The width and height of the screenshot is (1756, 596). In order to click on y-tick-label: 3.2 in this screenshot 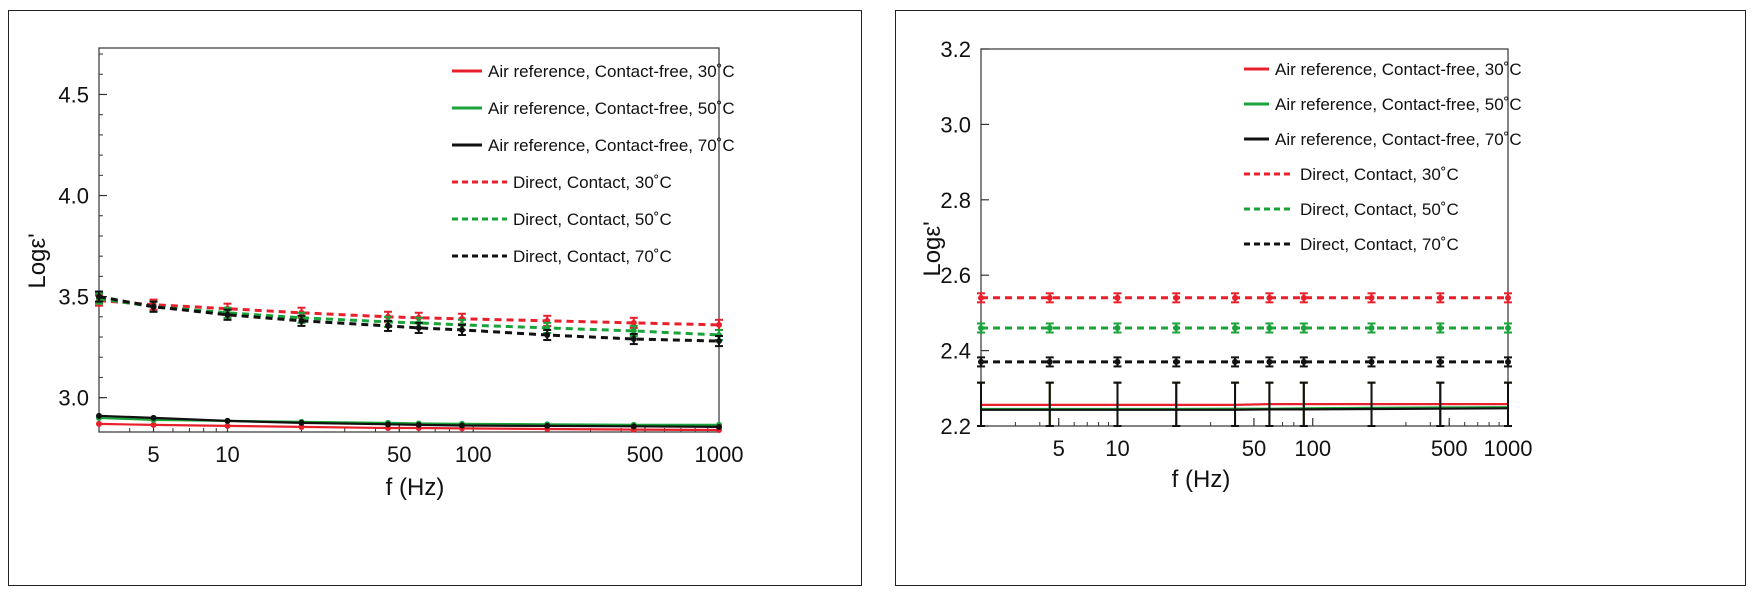, I will do `click(955, 49)`.